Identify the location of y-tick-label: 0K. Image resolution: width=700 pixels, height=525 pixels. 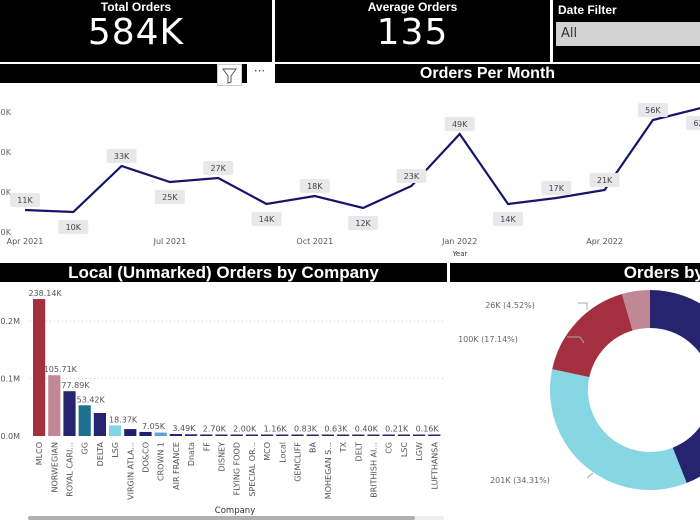
(6, 232).